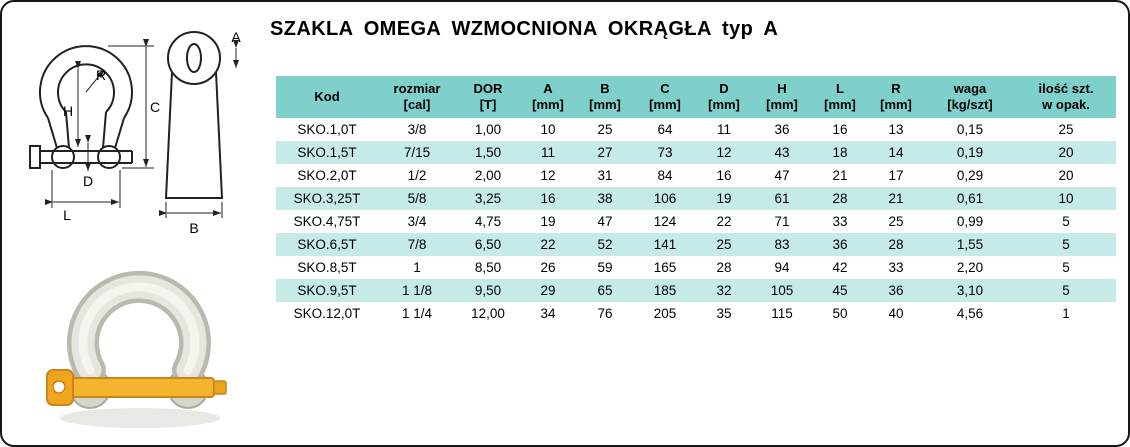  Describe the element at coordinates (548, 88) in the screenshot. I see `column-header-line1: A` at that location.